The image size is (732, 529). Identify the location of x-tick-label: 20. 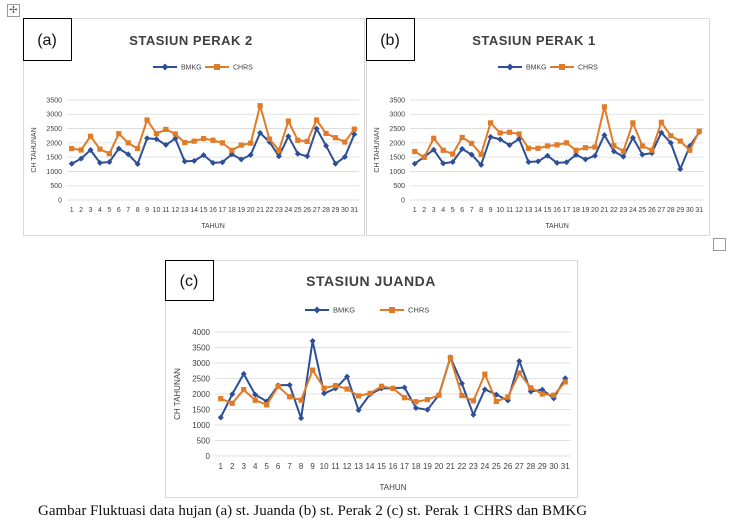
(438, 466).